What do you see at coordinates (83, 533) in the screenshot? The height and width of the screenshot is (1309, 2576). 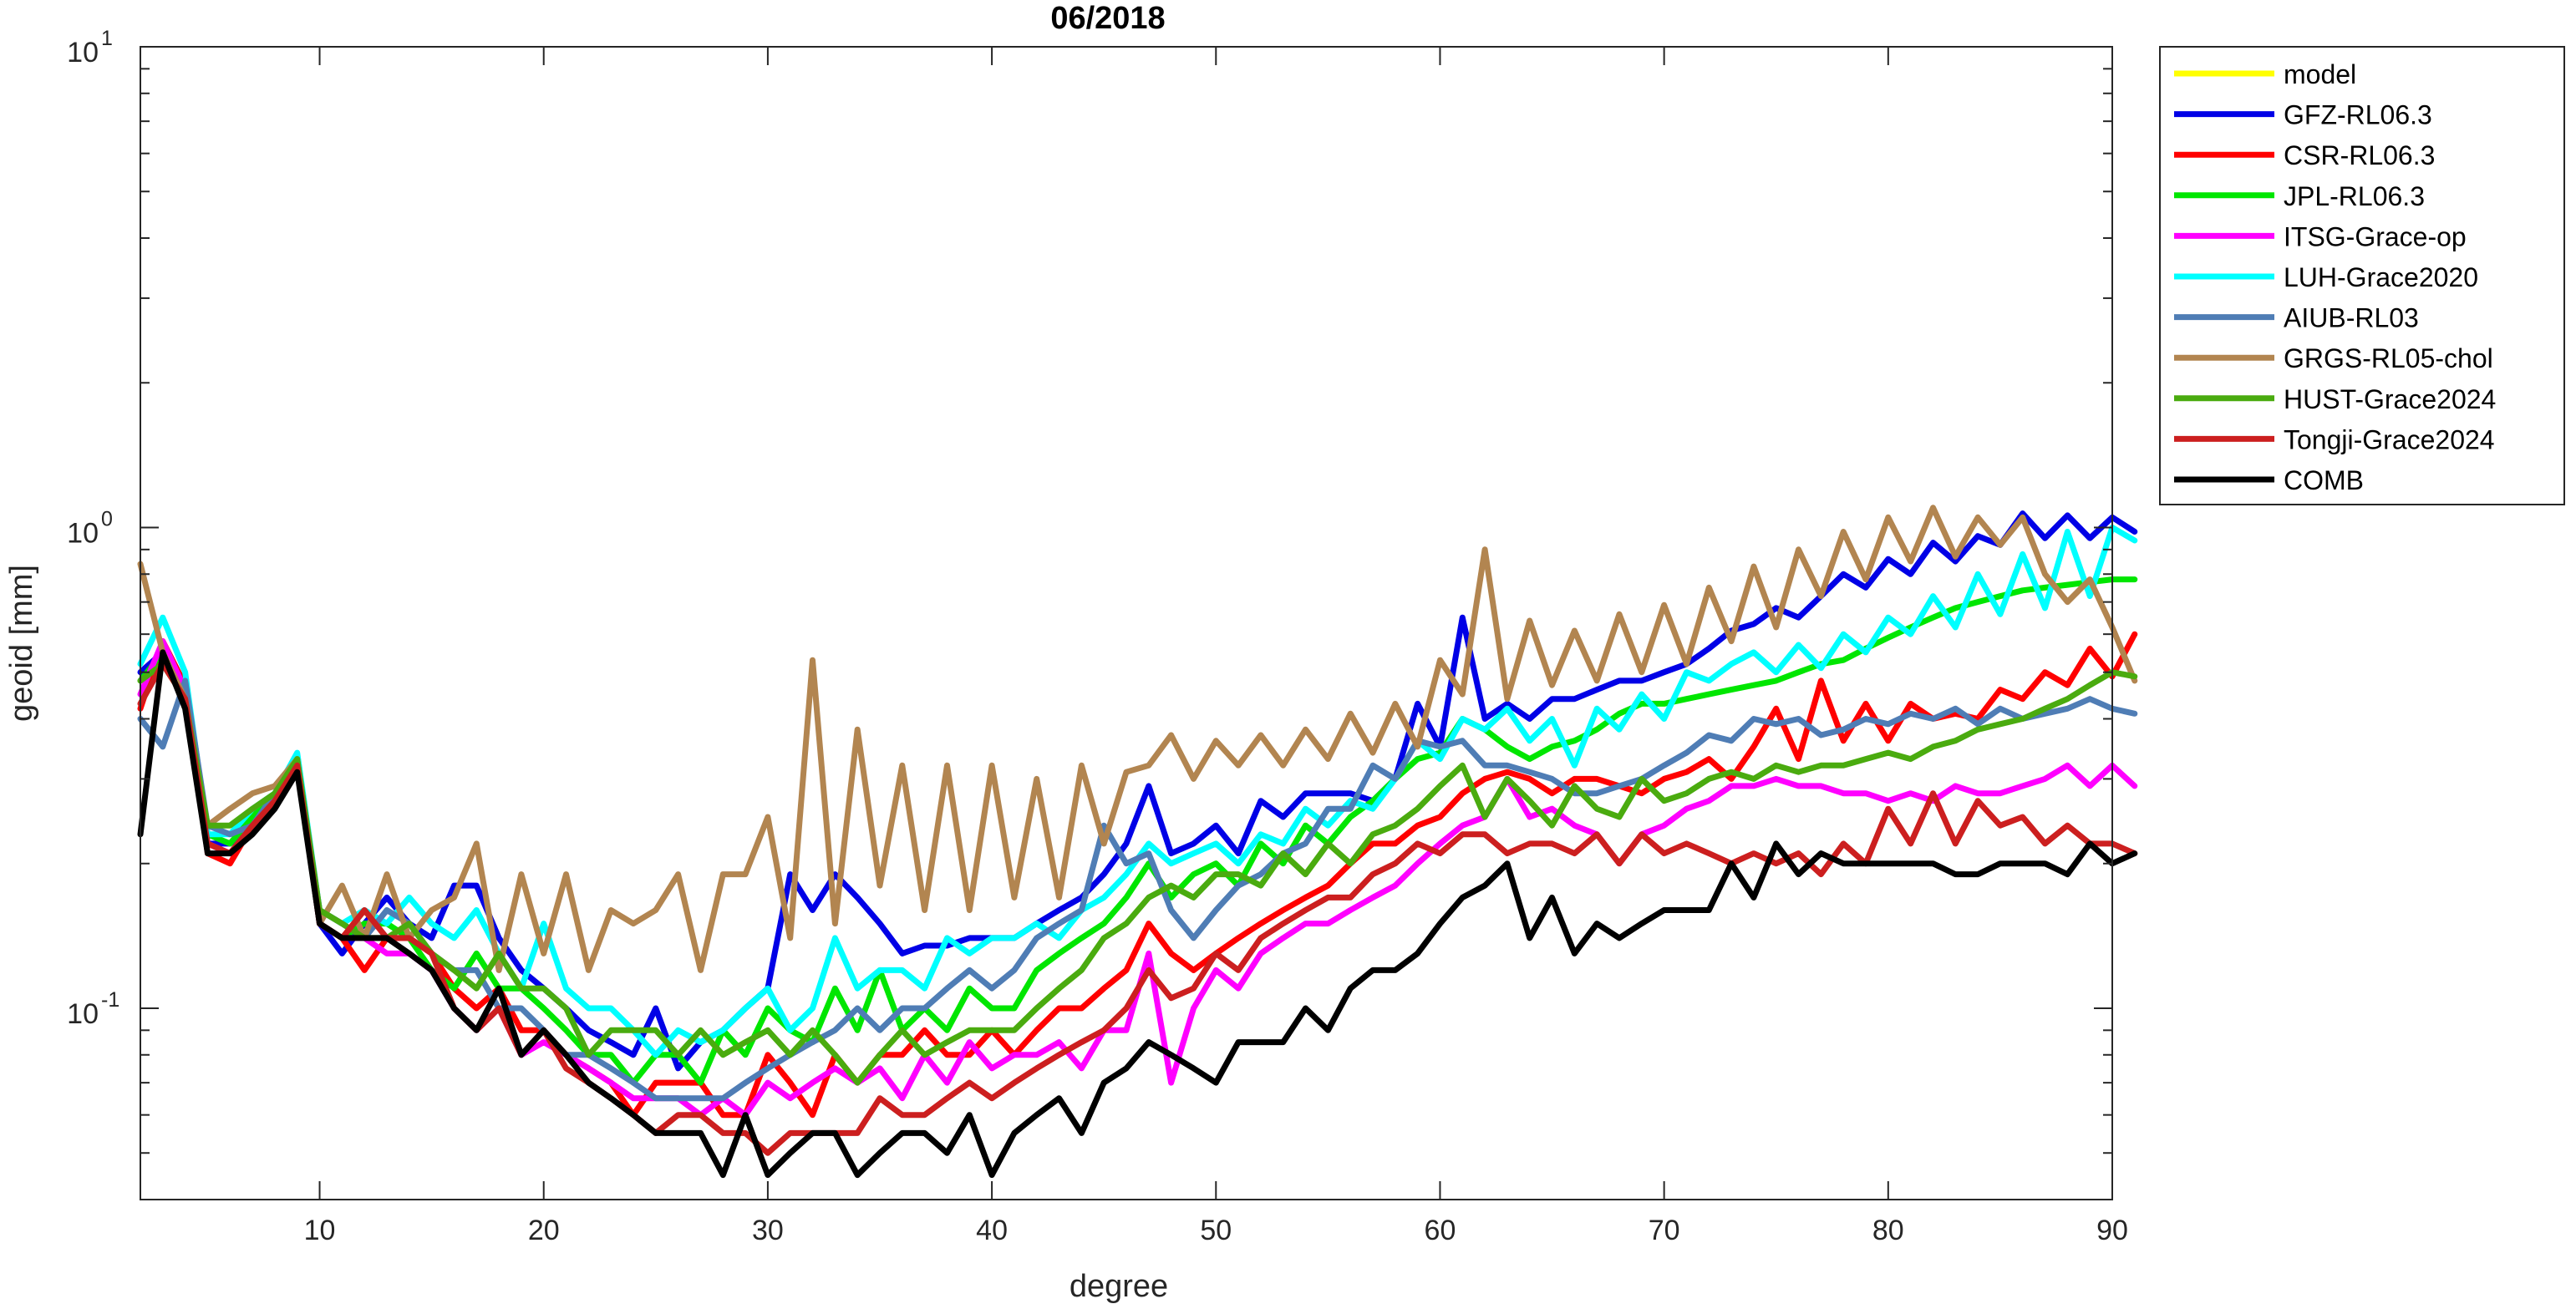 I see `y-tick-label-base-1: 10` at bounding box center [83, 533].